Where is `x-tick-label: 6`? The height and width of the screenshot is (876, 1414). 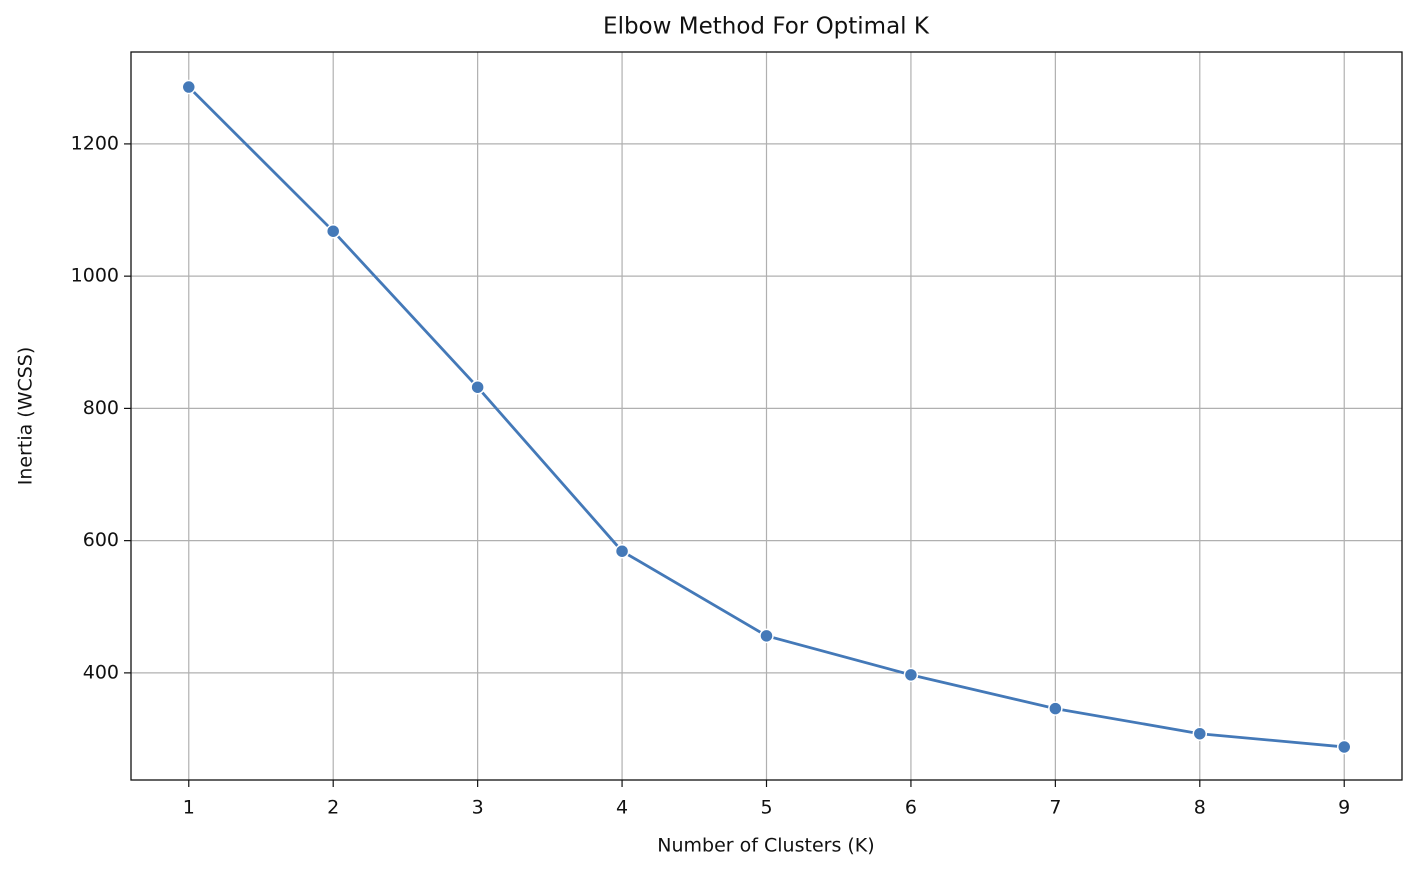
x-tick-label: 6 is located at coordinates (911, 808).